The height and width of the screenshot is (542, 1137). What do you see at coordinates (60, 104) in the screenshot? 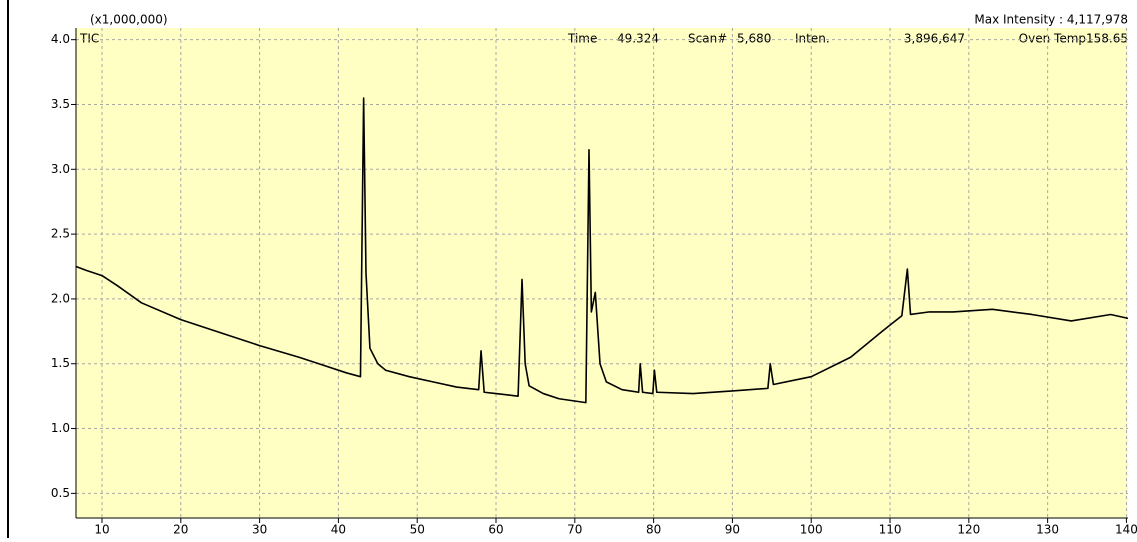
I see `y-tick-label: 3.5` at bounding box center [60, 104].